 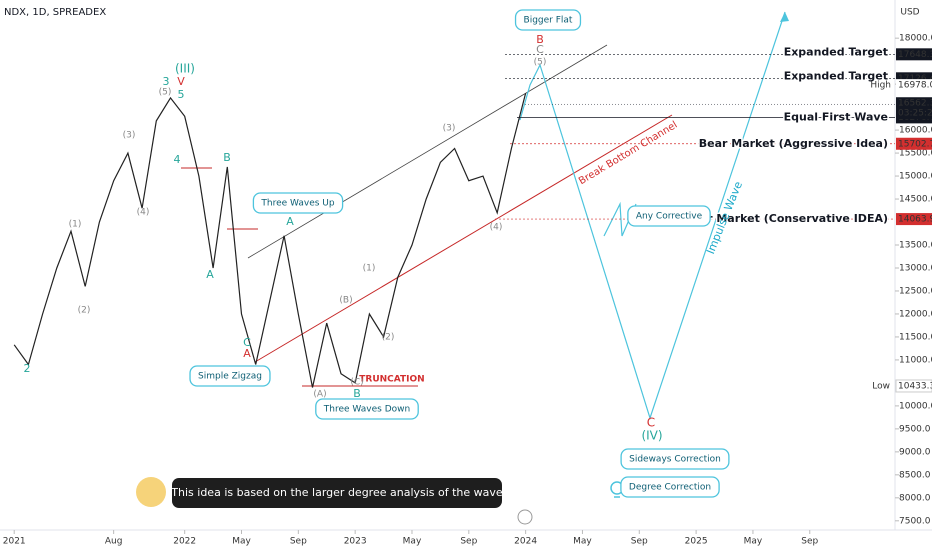 I want to click on high-tag, so click(x=914, y=85).